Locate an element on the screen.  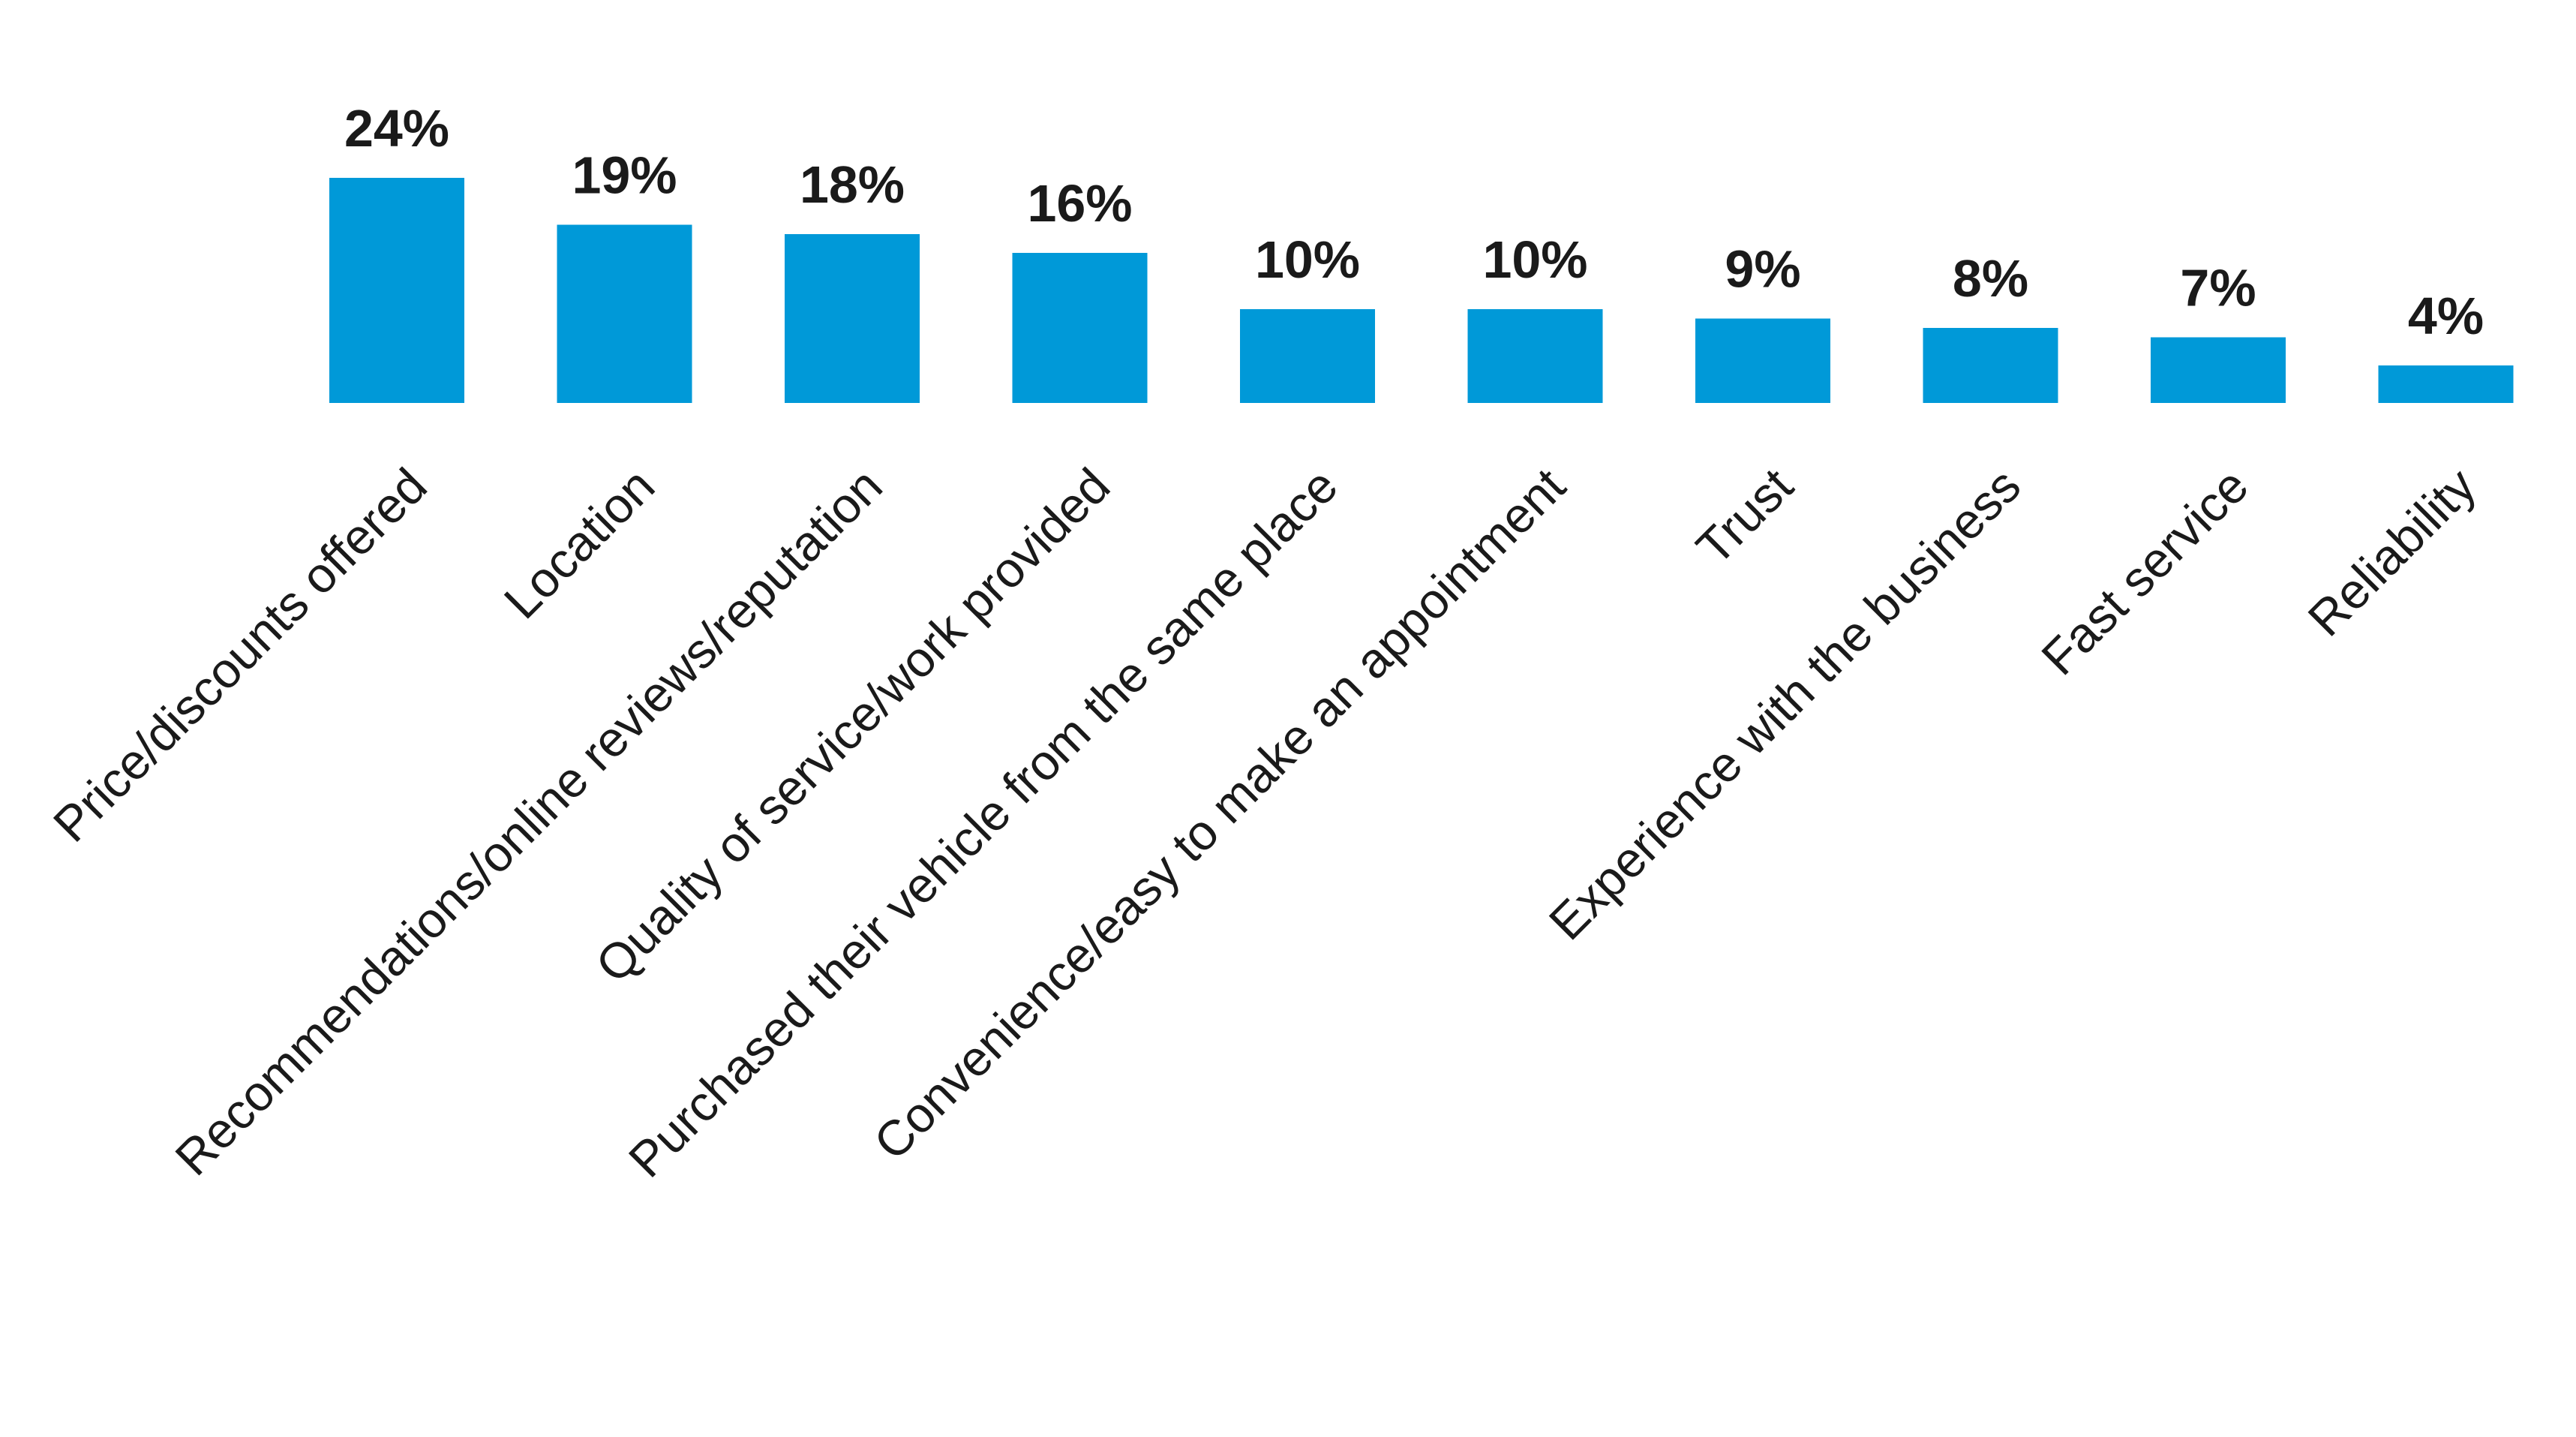
bar-value-label: 7% is located at coordinates (2218, 288).